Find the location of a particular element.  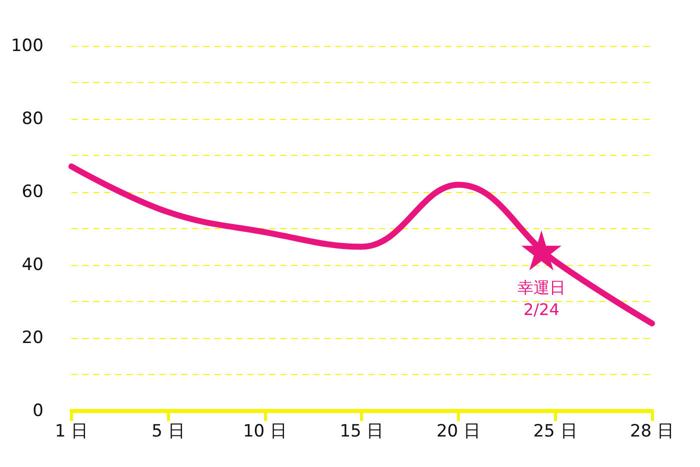

y-tick-label: 40 is located at coordinates (33, 265).